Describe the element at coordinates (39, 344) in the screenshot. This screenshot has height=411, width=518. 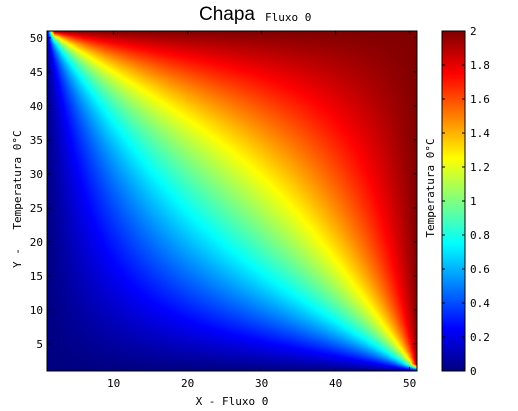
I see `y-tick-label: 5` at that location.